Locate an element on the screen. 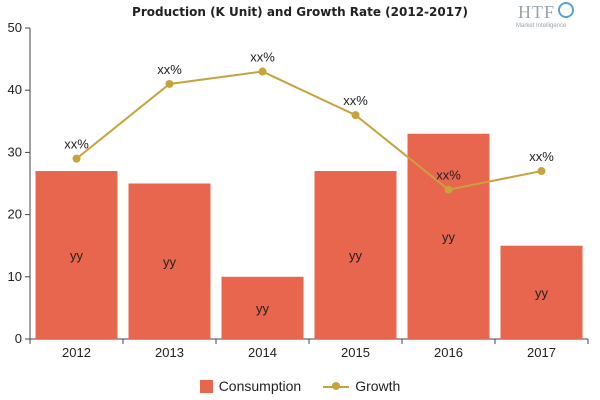 This screenshot has height=400, width=600. legend-swatch-growth is located at coordinates (336, 386).